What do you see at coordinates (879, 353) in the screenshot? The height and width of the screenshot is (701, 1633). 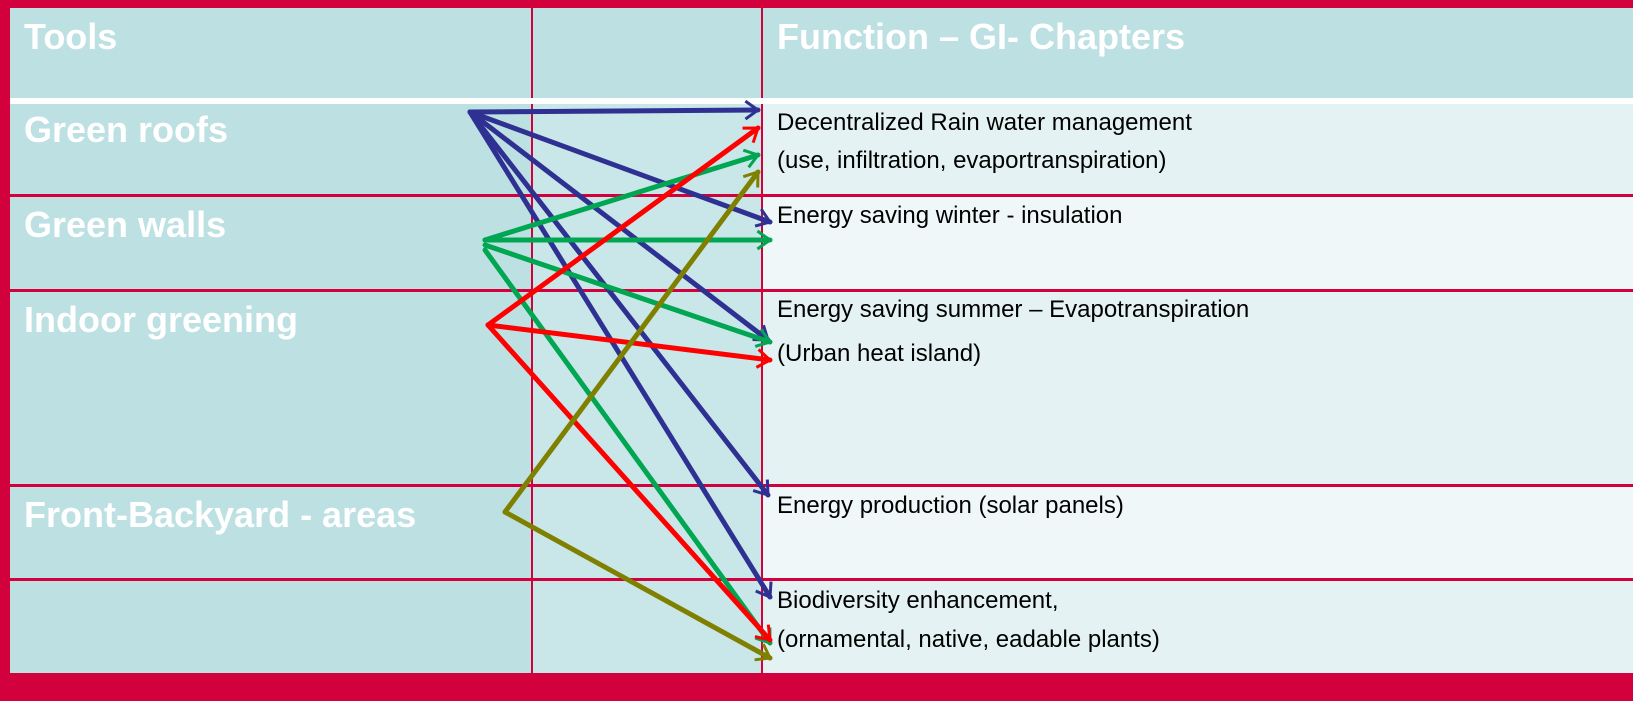 I see `function-text: (Urban heat island)` at bounding box center [879, 353].